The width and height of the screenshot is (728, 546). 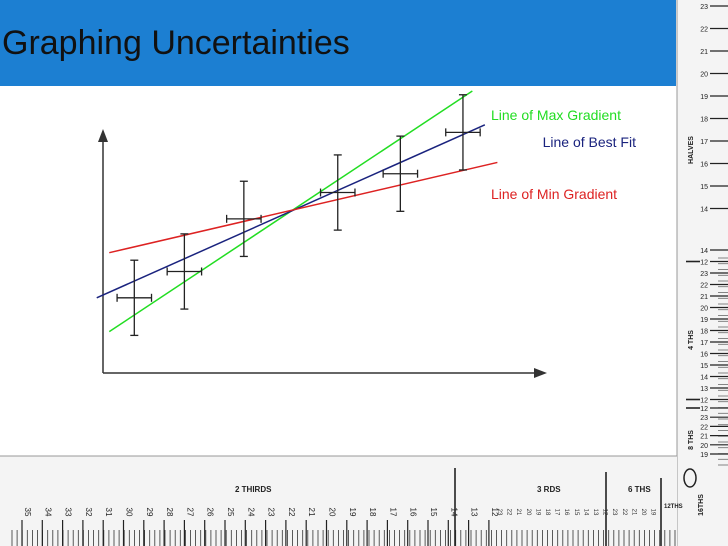 What do you see at coordinates (701, 505) in the screenshot?
I see `ruler-right-sixteenths-label: 16THS` at bounding box center [701, 505].